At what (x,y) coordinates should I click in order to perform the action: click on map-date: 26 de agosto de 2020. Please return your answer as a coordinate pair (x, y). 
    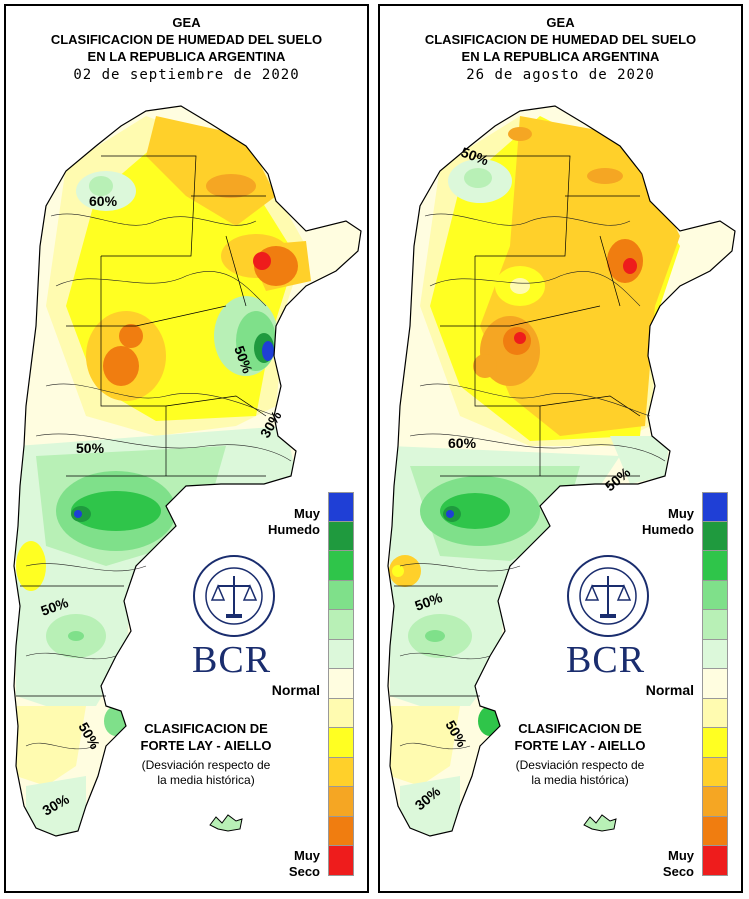
    Looking at the image, I should click on (560, 75).